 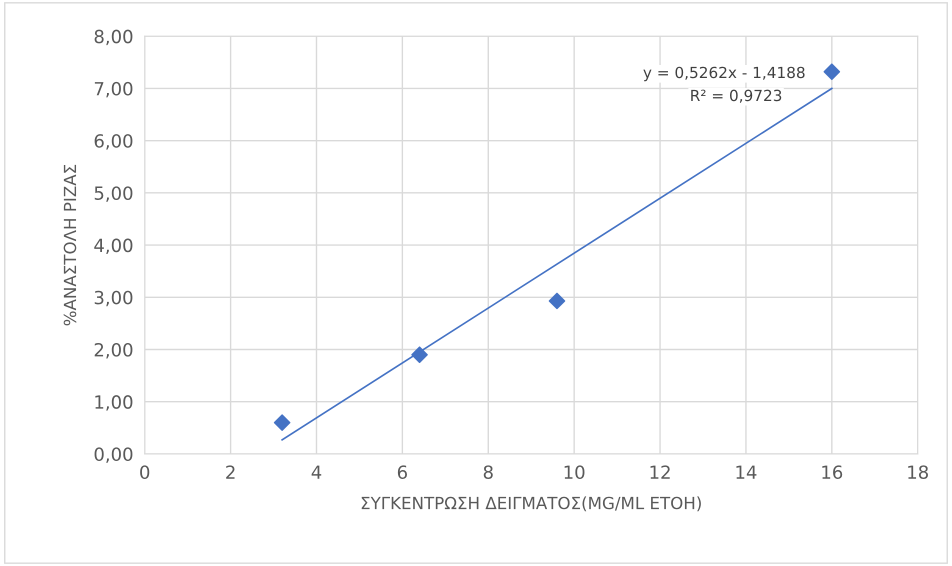 I want to click on y-tick-label: 7,00, so click(x=113, y=90).